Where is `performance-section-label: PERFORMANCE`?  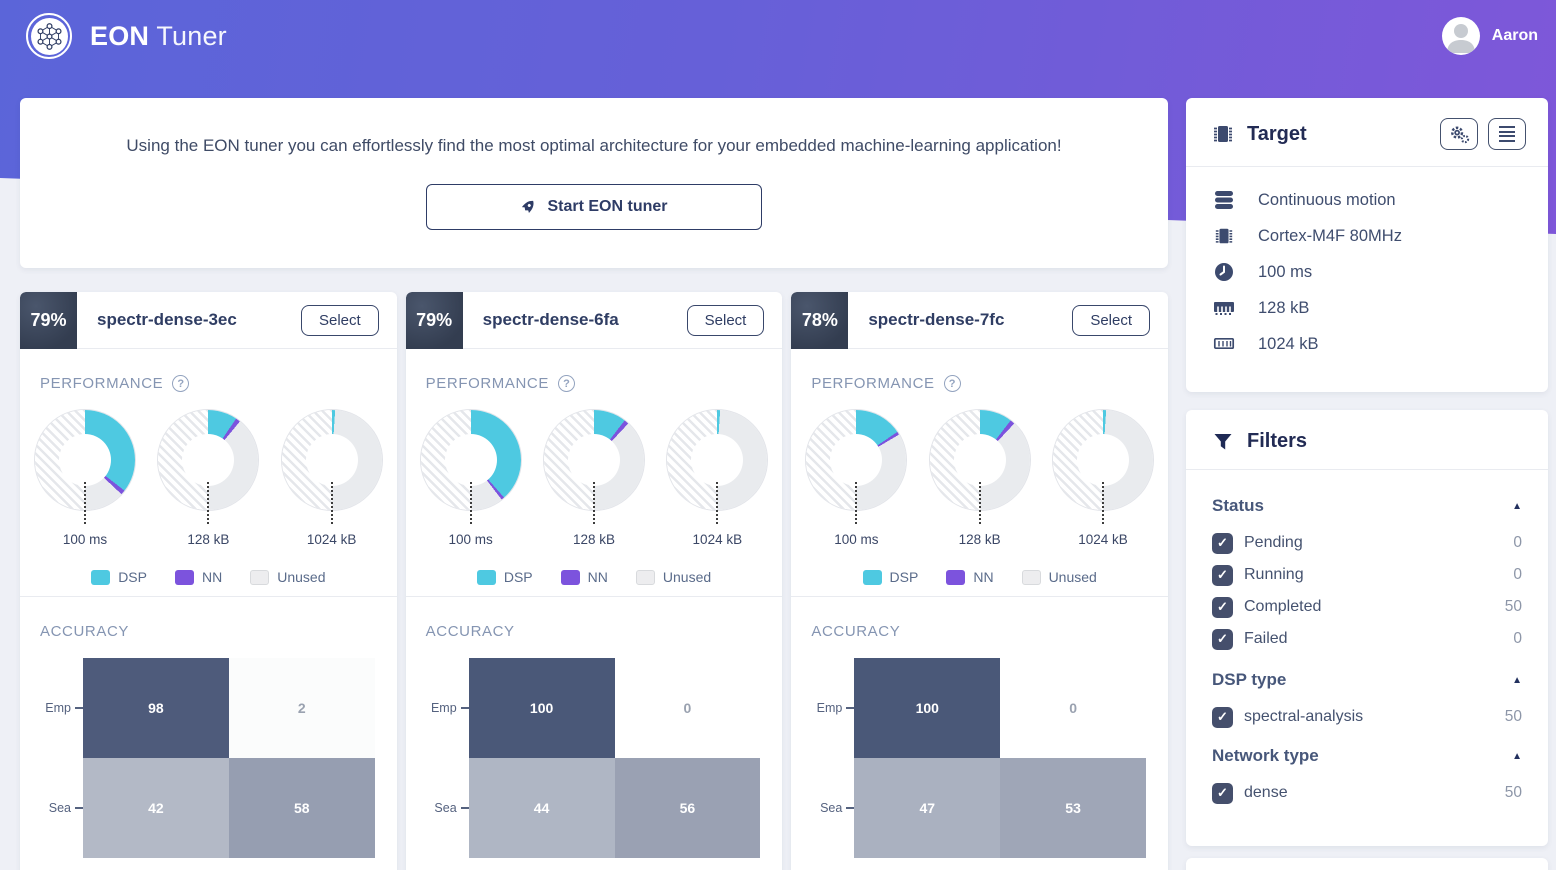
performance-section-label: PERFORMANCE is located at coordinates (873, 383).